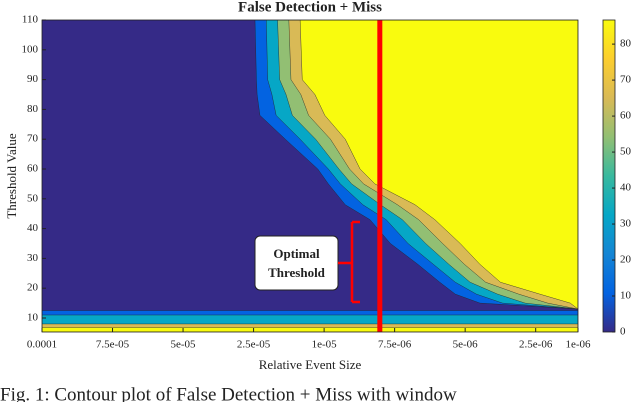  What do you see at coordinates (33, 198) in the screenshot?
I see `y-tick-label: 50` at bounding box center [33, 198].